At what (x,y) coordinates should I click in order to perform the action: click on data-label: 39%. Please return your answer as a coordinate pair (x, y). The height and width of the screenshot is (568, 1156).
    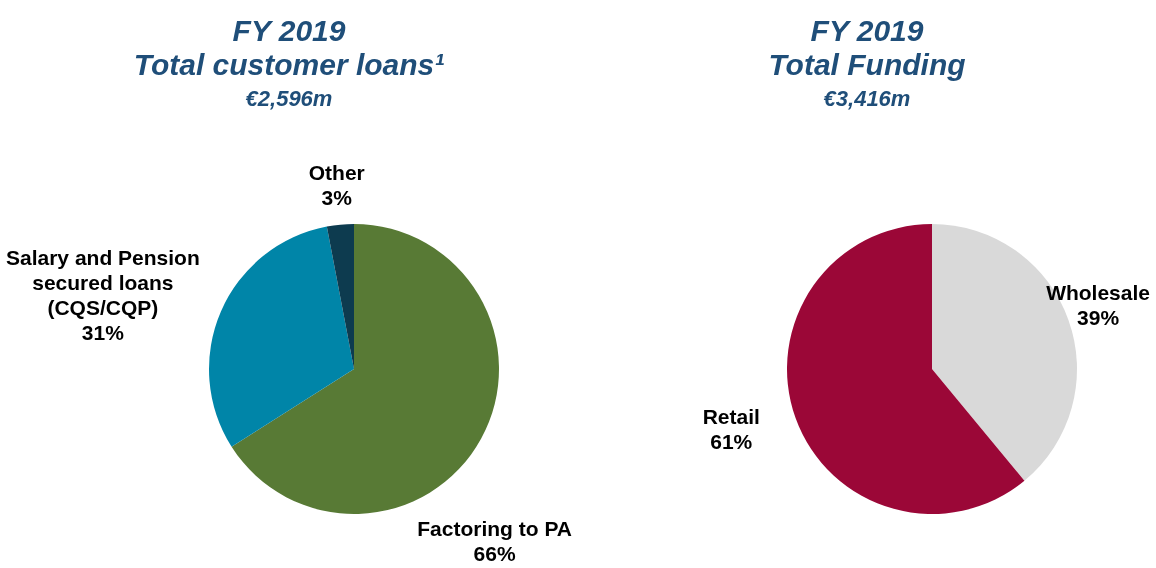
    Looking at the image, I should click on (1098, 318).